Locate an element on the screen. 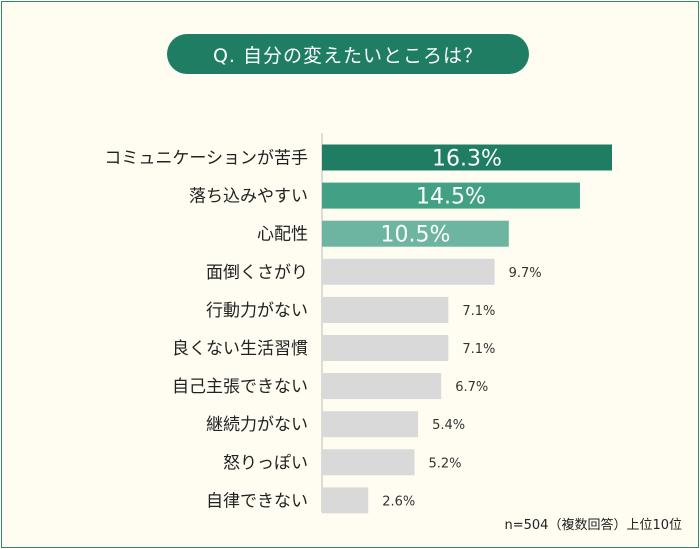  category-label-8: 継続力がない is located at coordinates (257, 425).